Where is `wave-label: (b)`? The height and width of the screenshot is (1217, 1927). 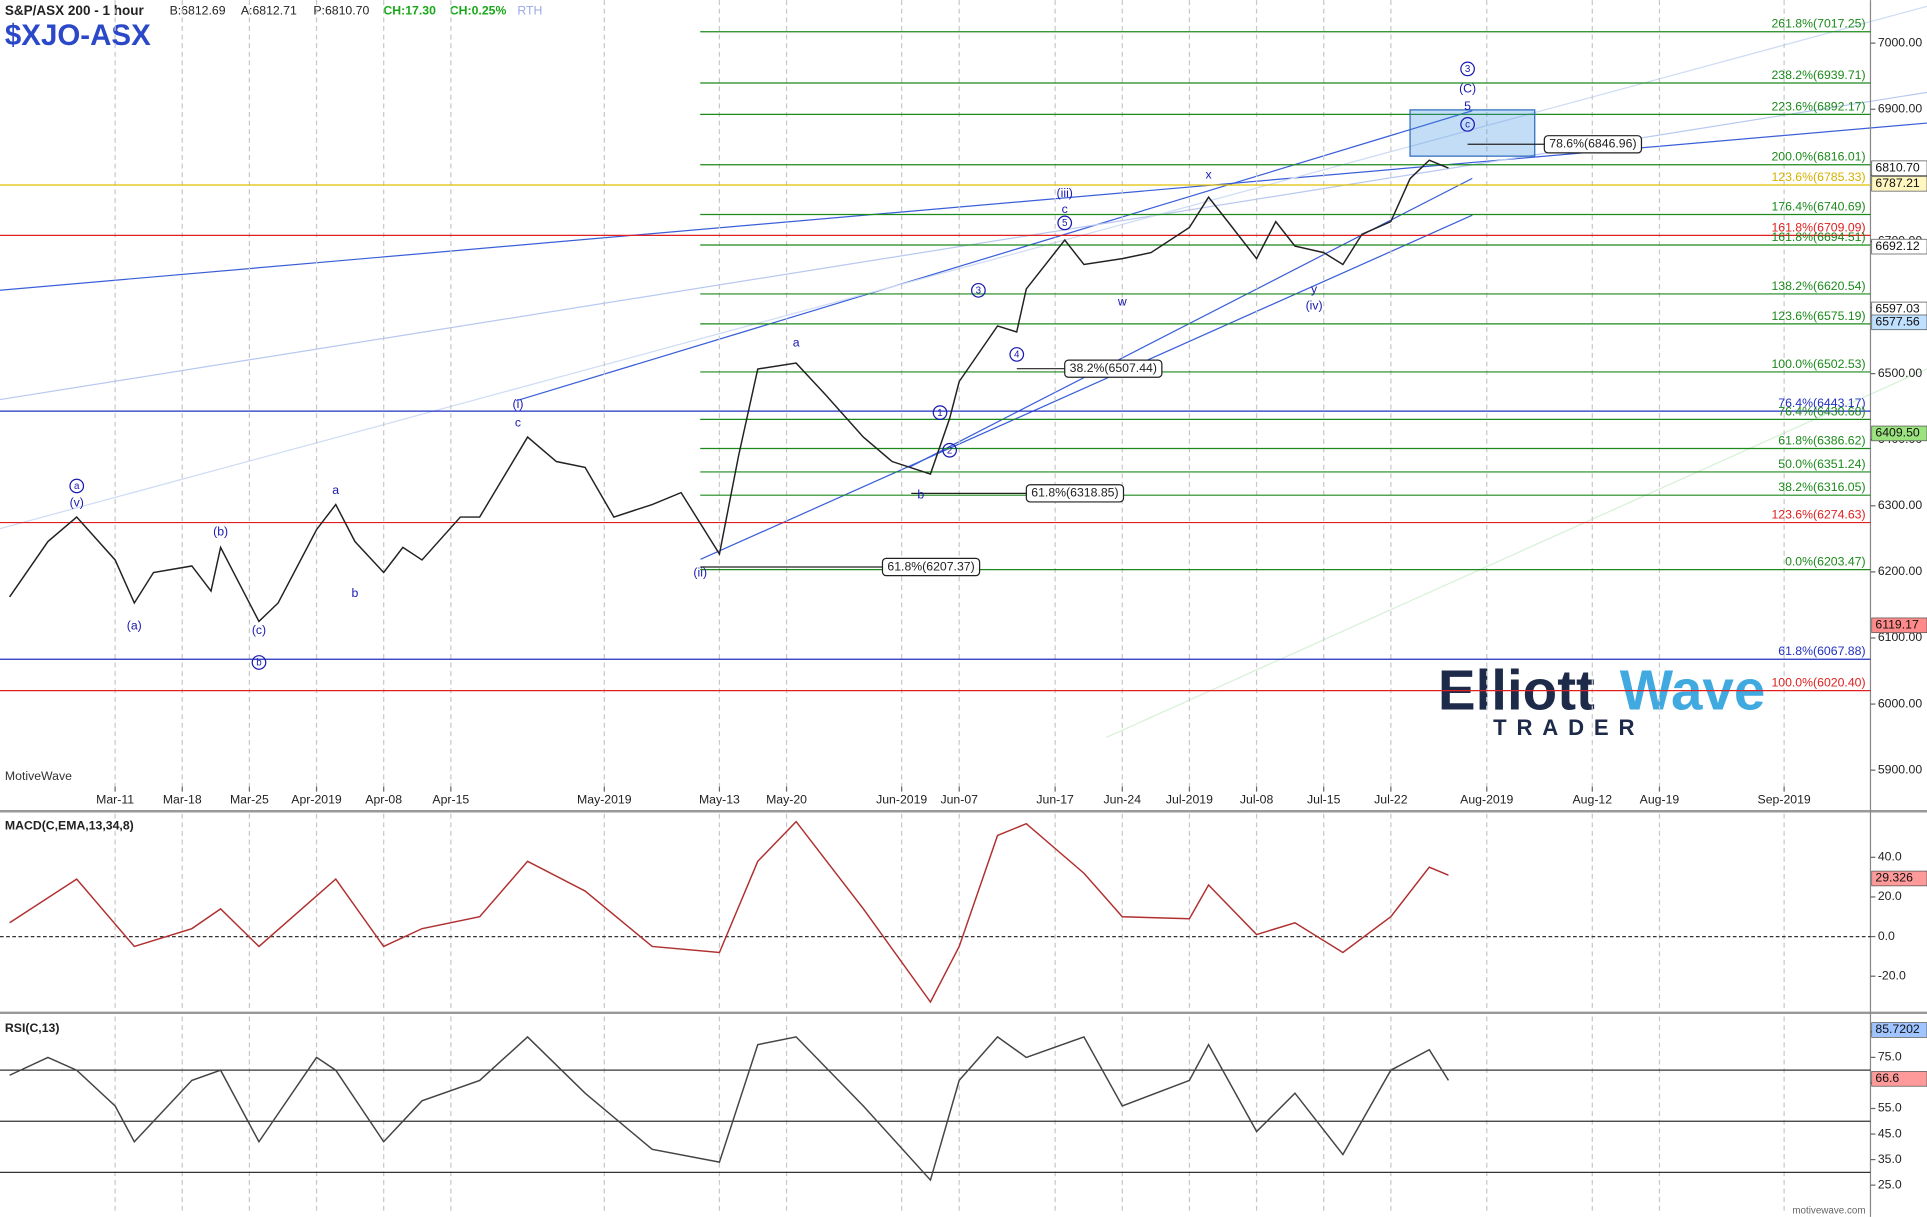
wave-label: (b) is located at coordinates (220, 531).